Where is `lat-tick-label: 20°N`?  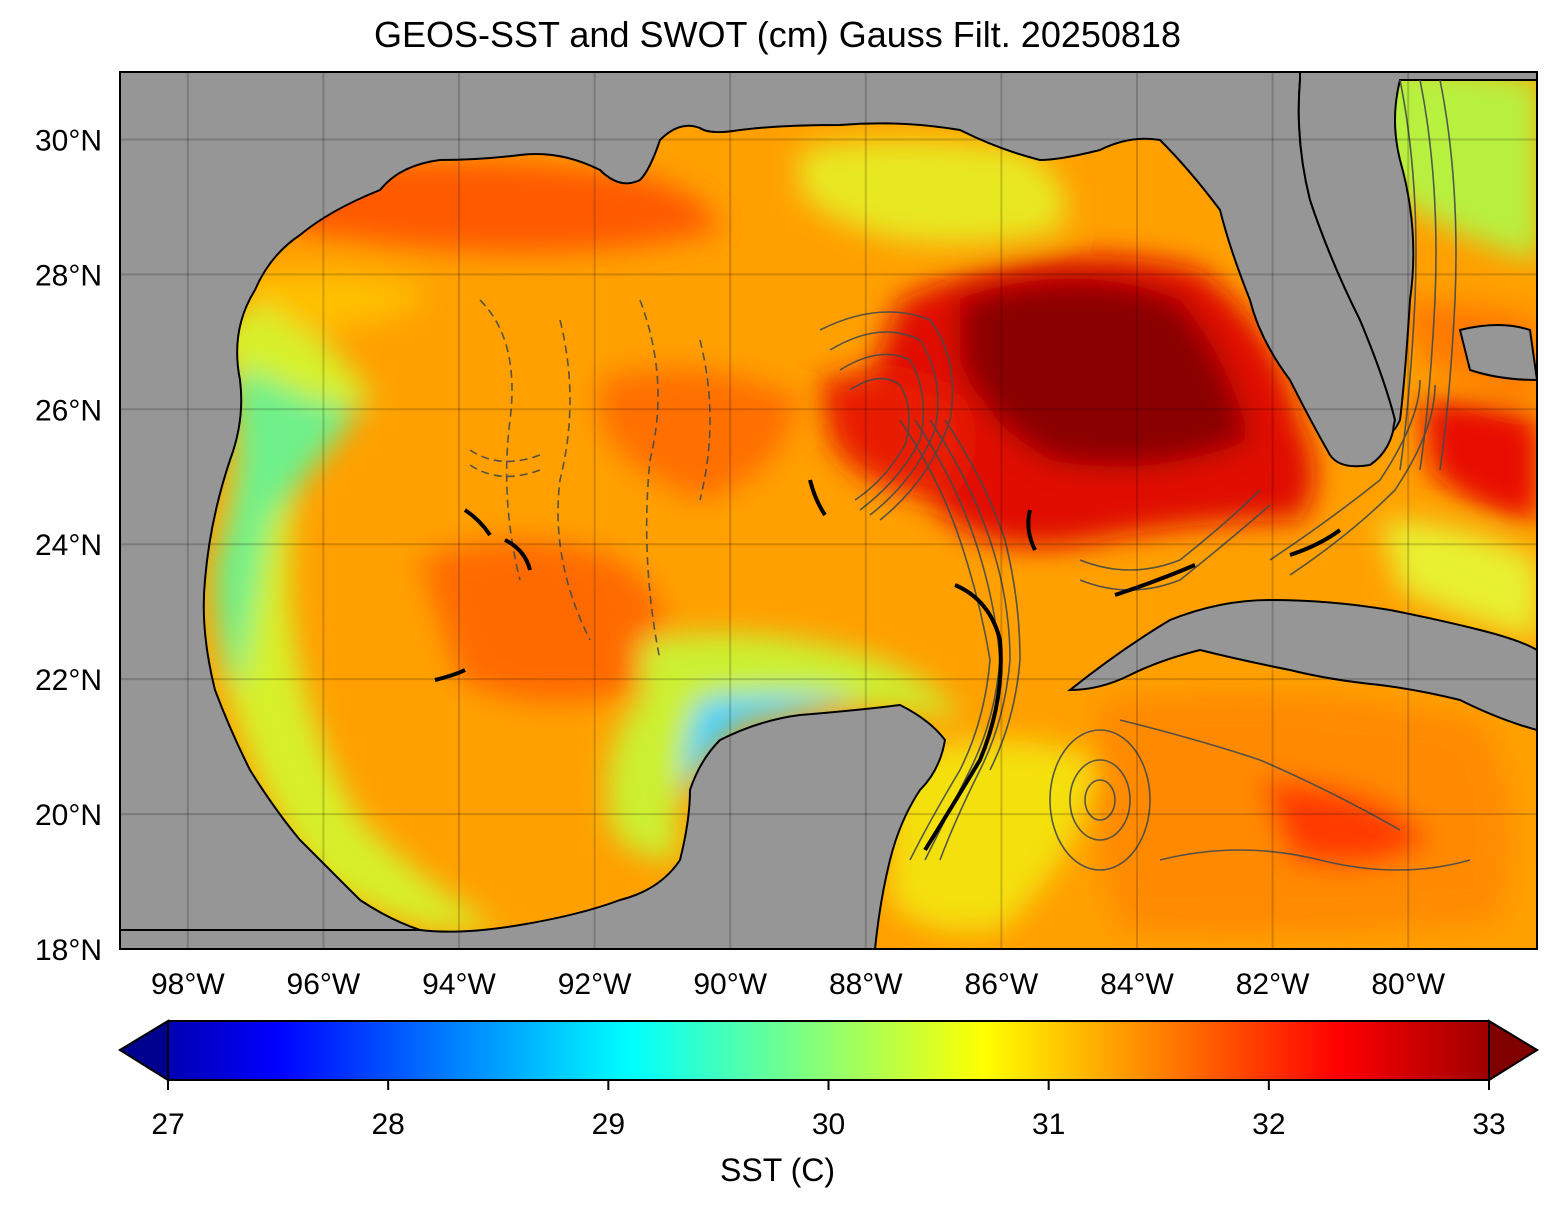 lat-tick-label: 20°N is located at coordinates (68, 815).